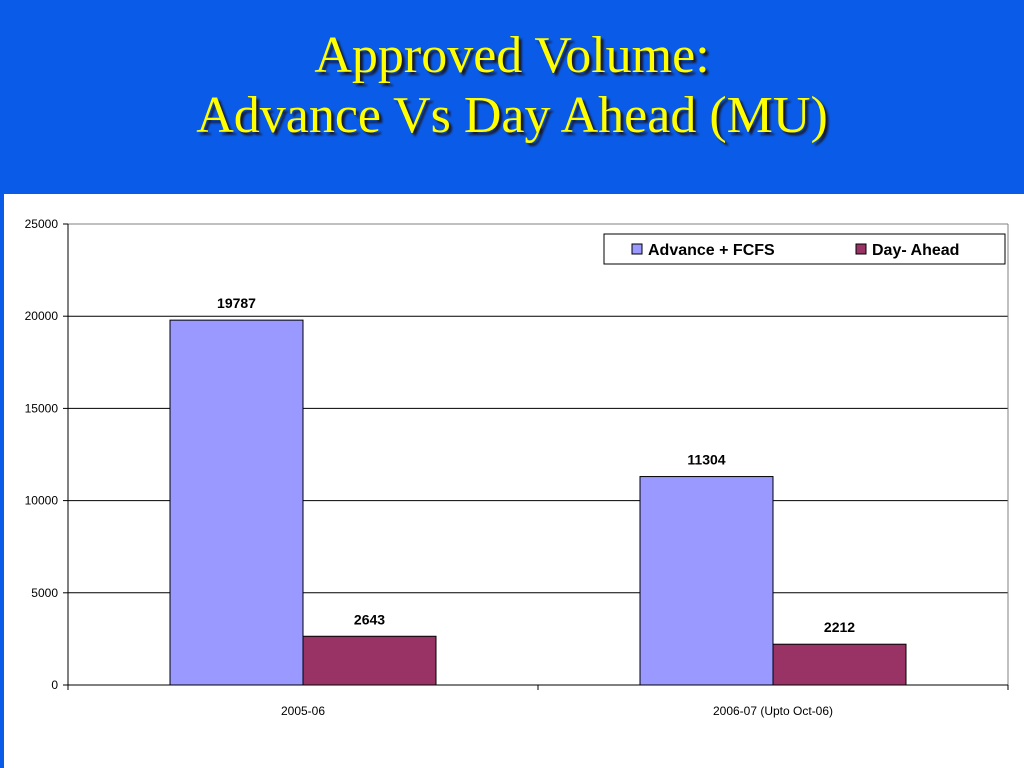 The height and width of the screenshot is (768, 1024). What do you see at coordinates (42, 501) in the screenshot?
I see `y-tick-label: 10000` at bounding box center [42, 501].